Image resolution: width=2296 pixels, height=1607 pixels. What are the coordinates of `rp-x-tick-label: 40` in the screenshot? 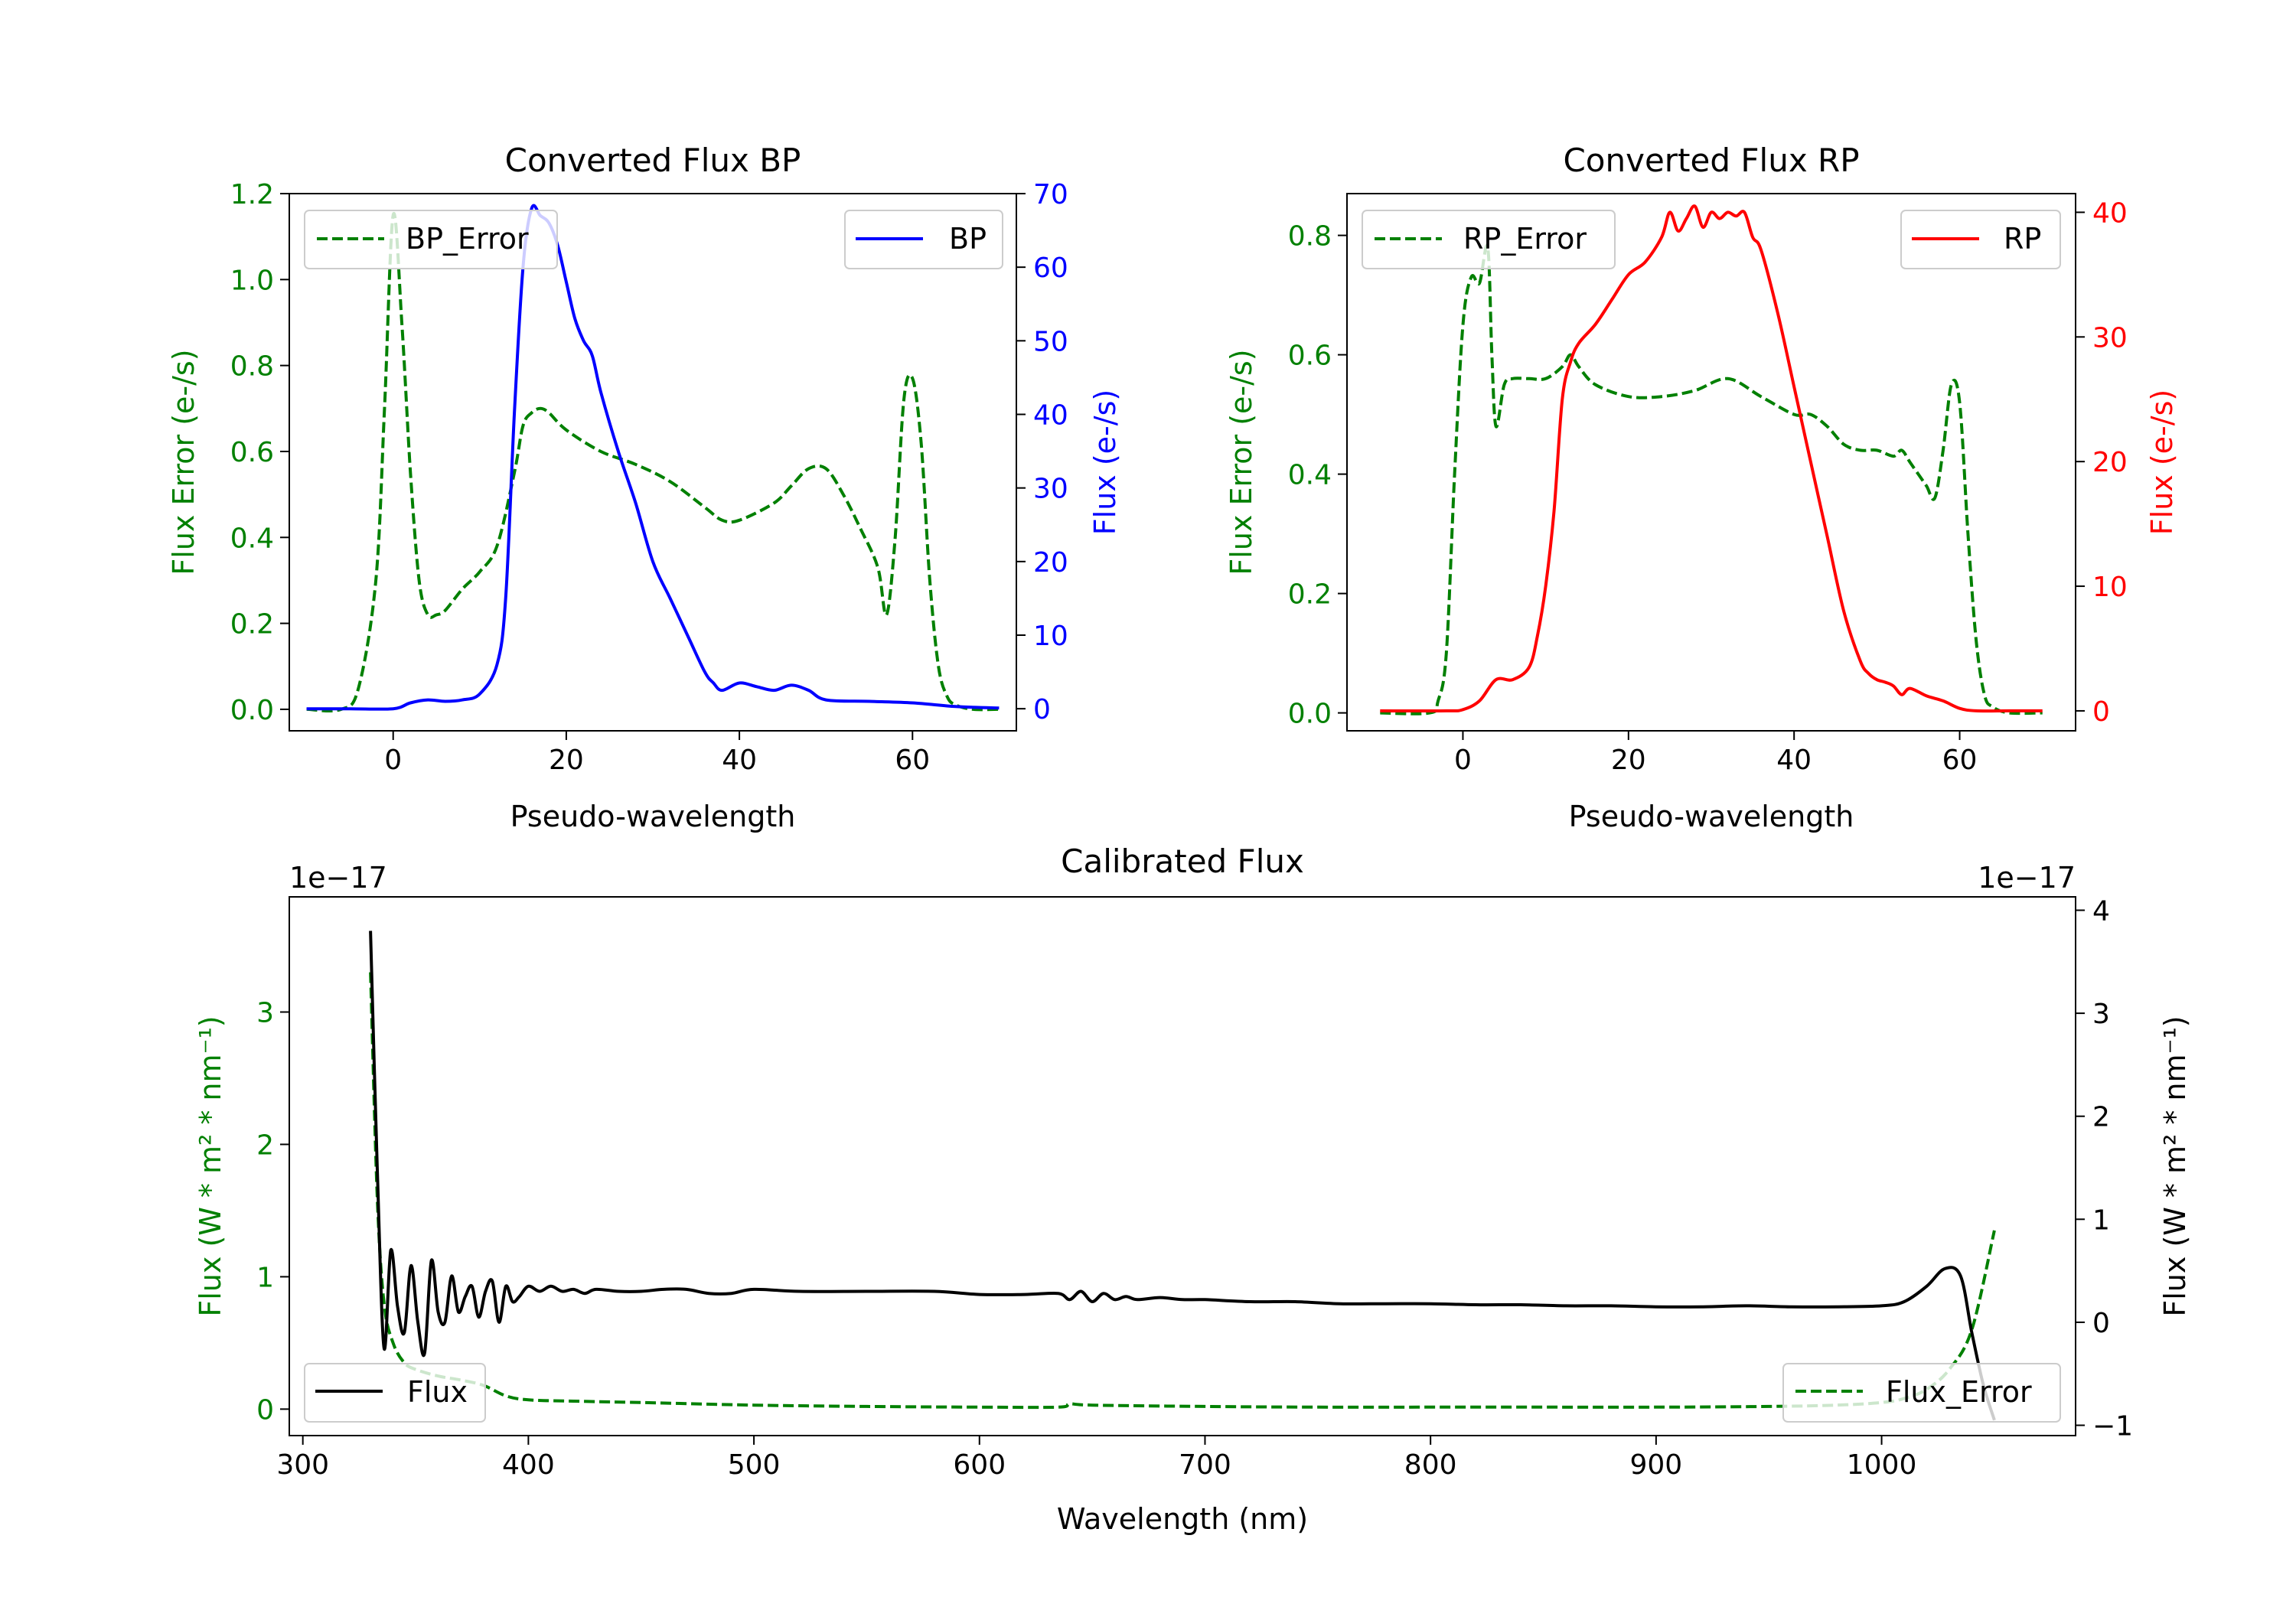 It's located at (1794, 760).